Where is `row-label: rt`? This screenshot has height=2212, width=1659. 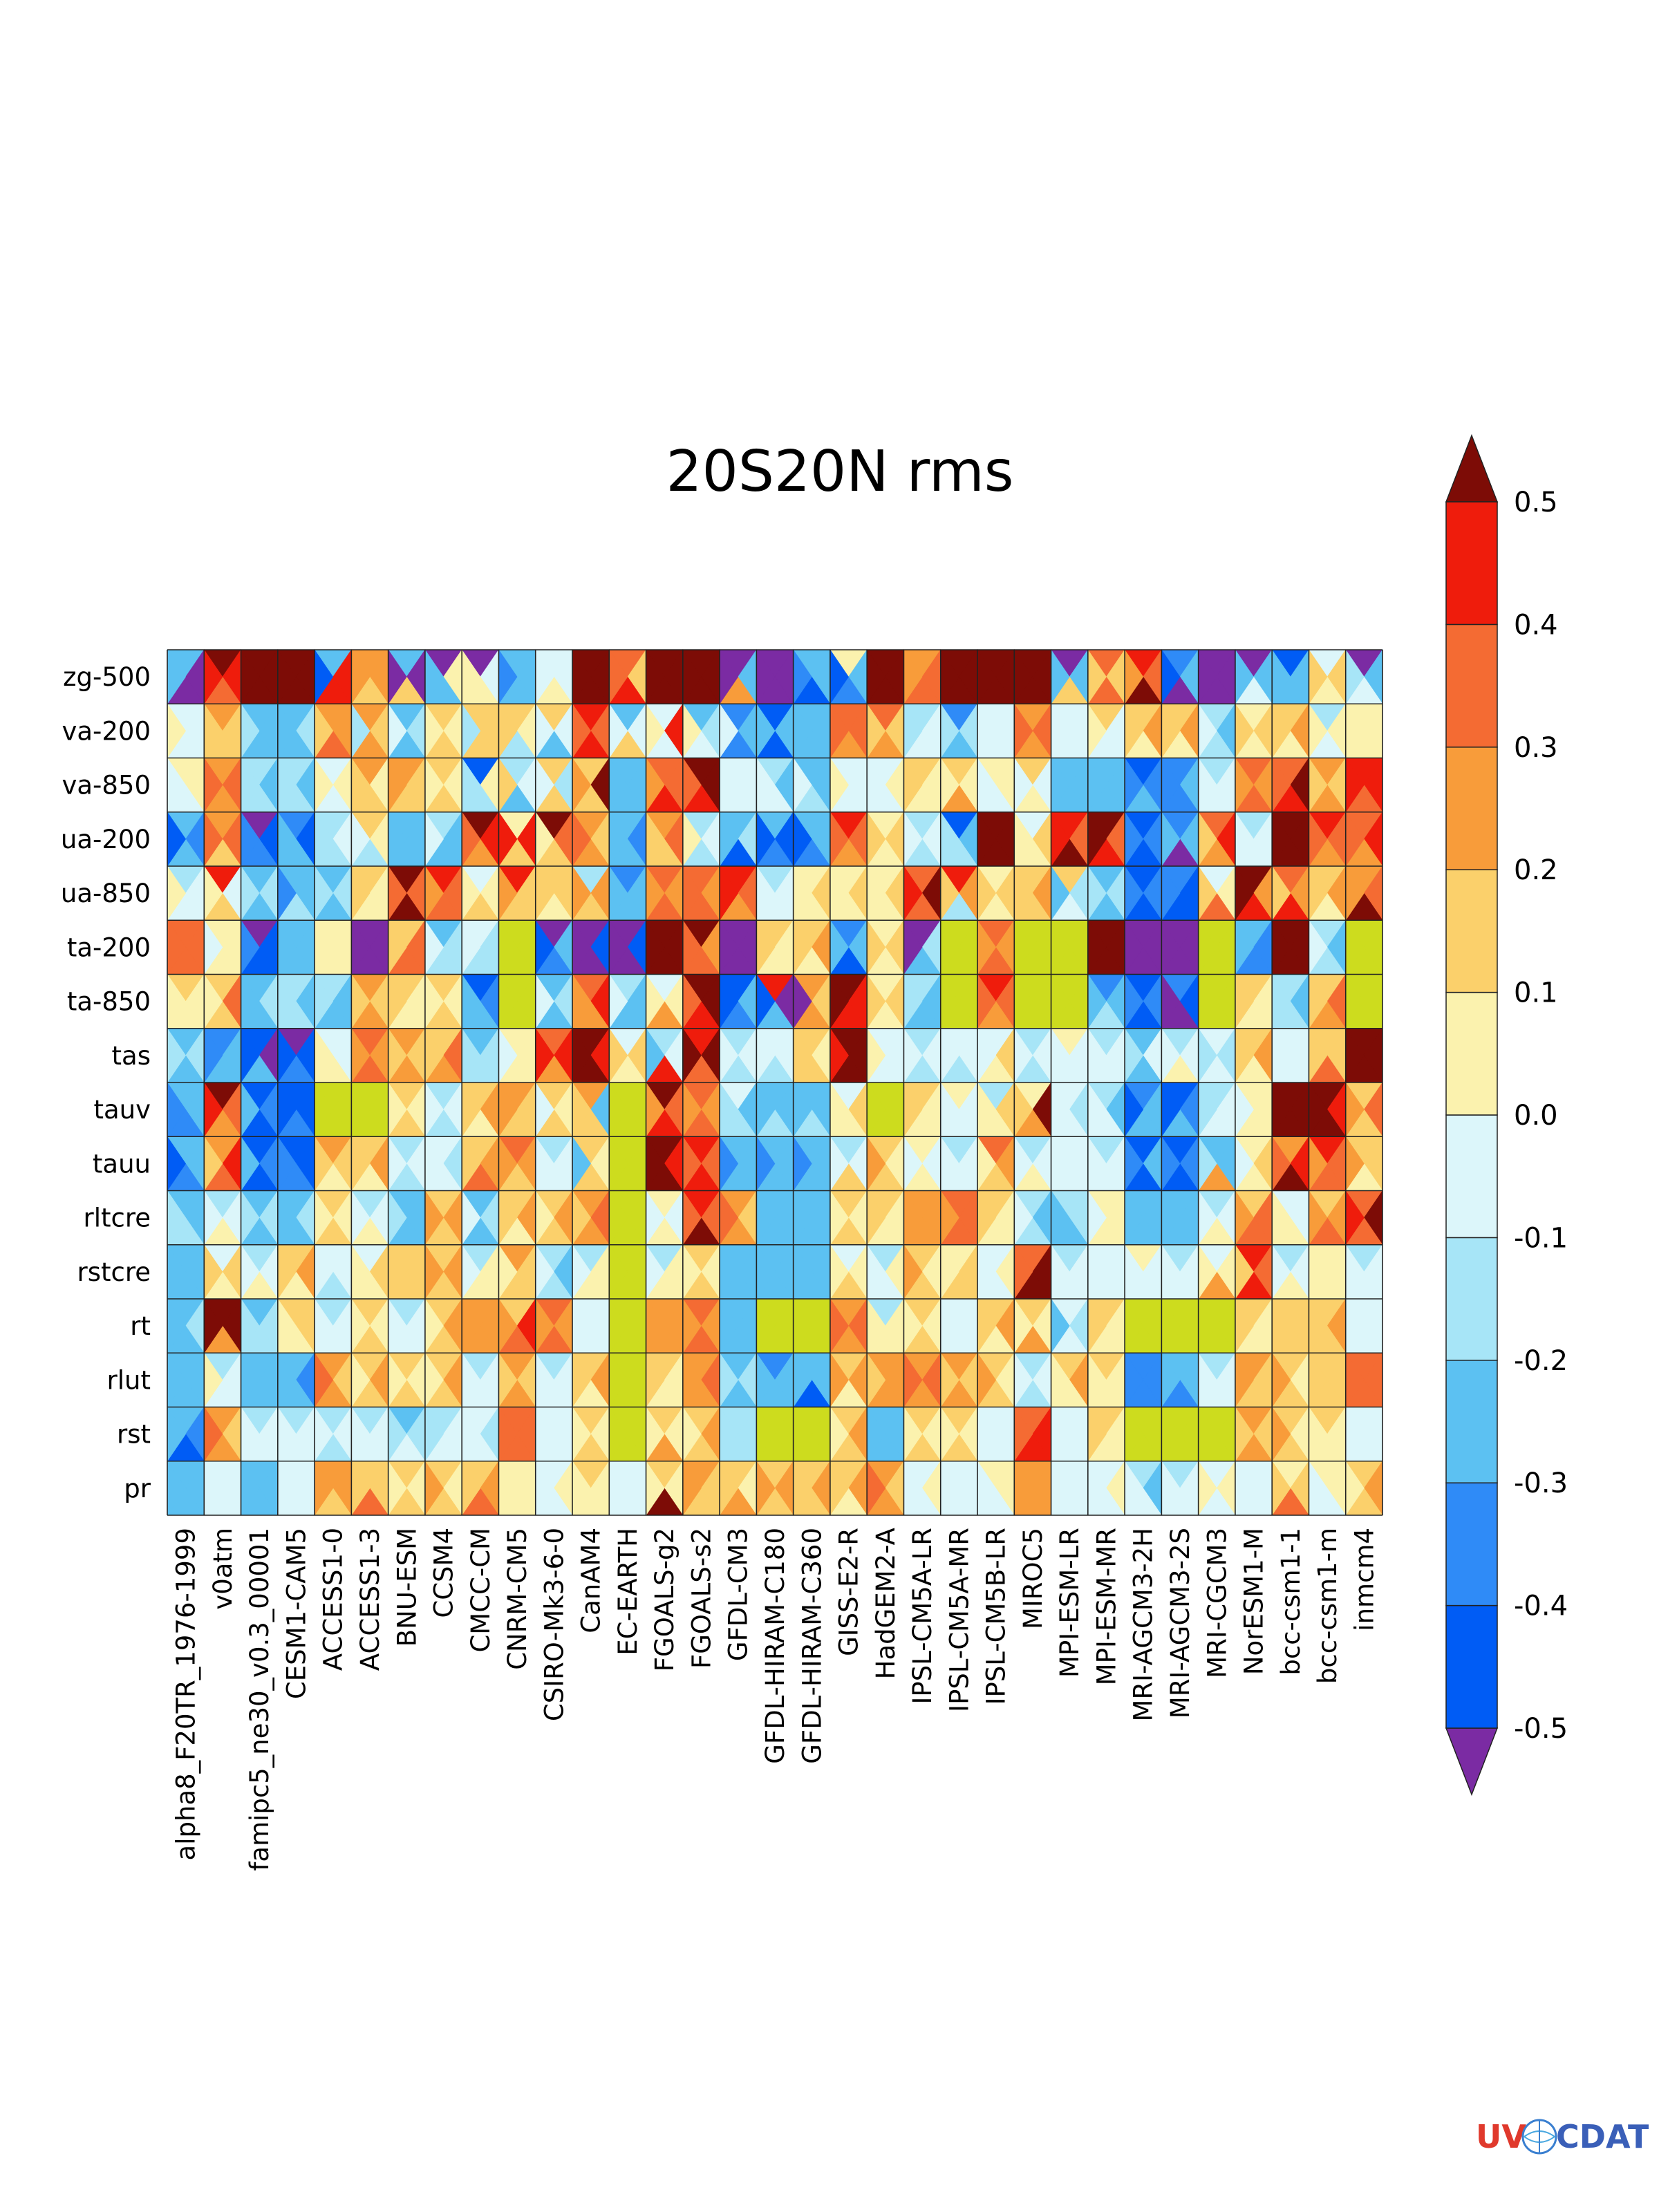
row-label: rt is located at coordinates (140, 1326).